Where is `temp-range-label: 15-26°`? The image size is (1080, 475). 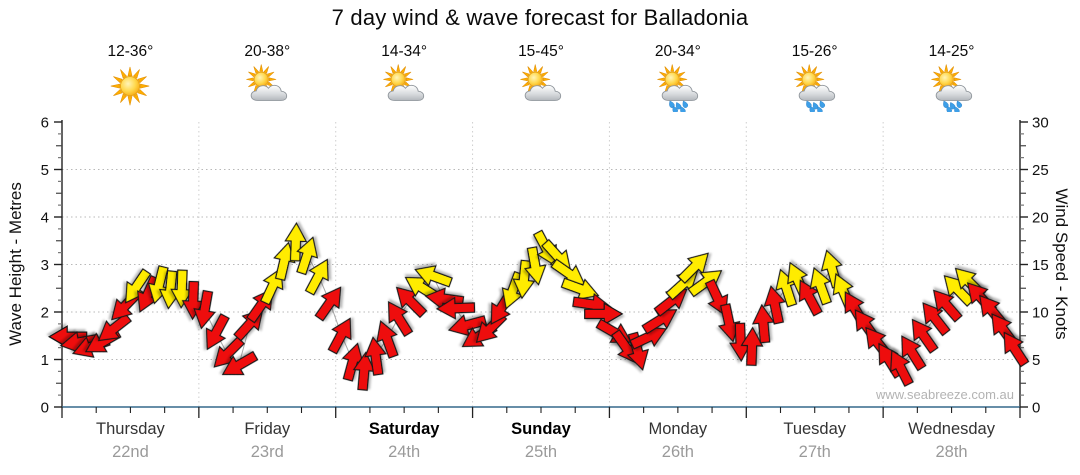 temp-range-label: 15-26° is located at coordinates (814, 51).